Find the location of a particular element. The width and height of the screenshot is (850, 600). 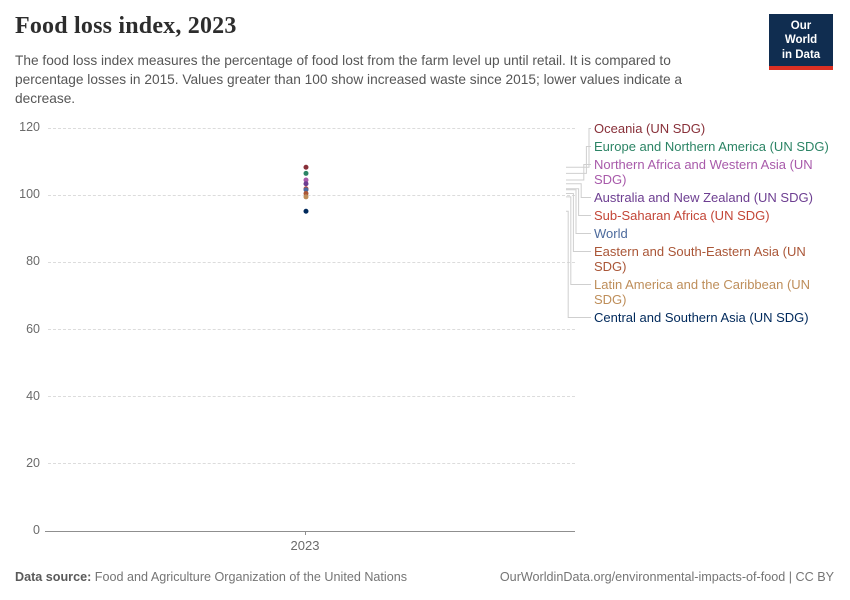

legend-entry: Latin America and the Caribbean (UN SDG) is located at coordinates (702, 292).